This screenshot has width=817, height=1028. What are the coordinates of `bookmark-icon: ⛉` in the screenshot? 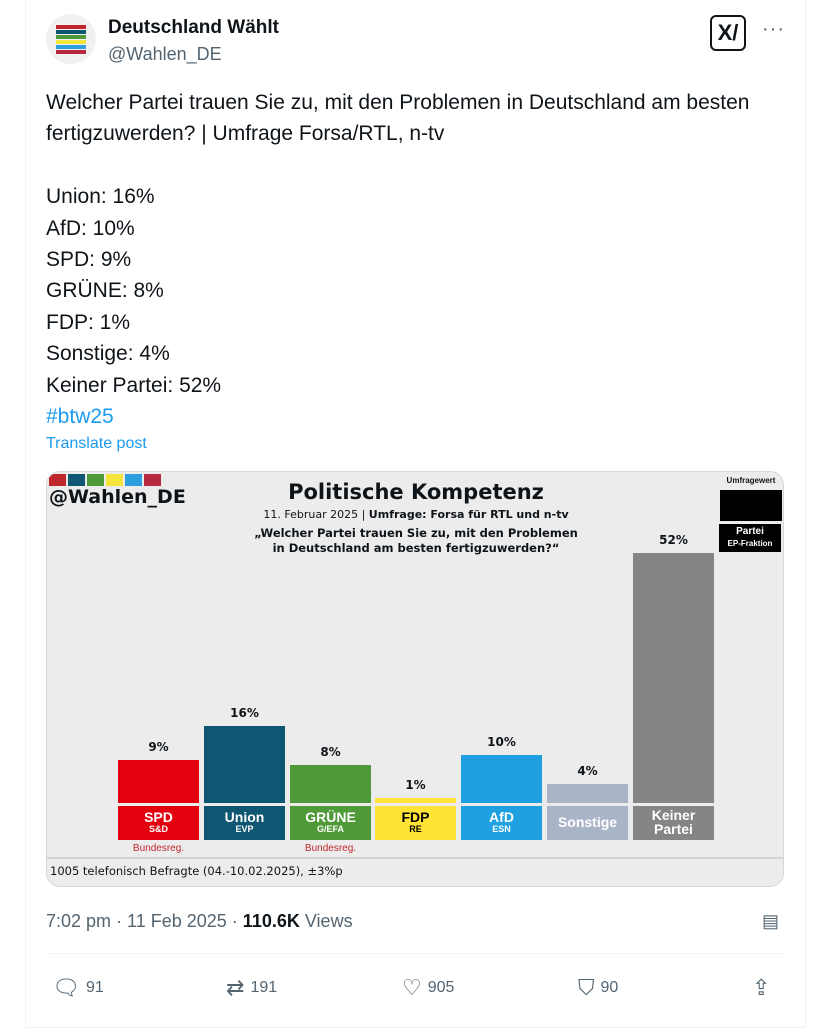 It's located at (586, 987).